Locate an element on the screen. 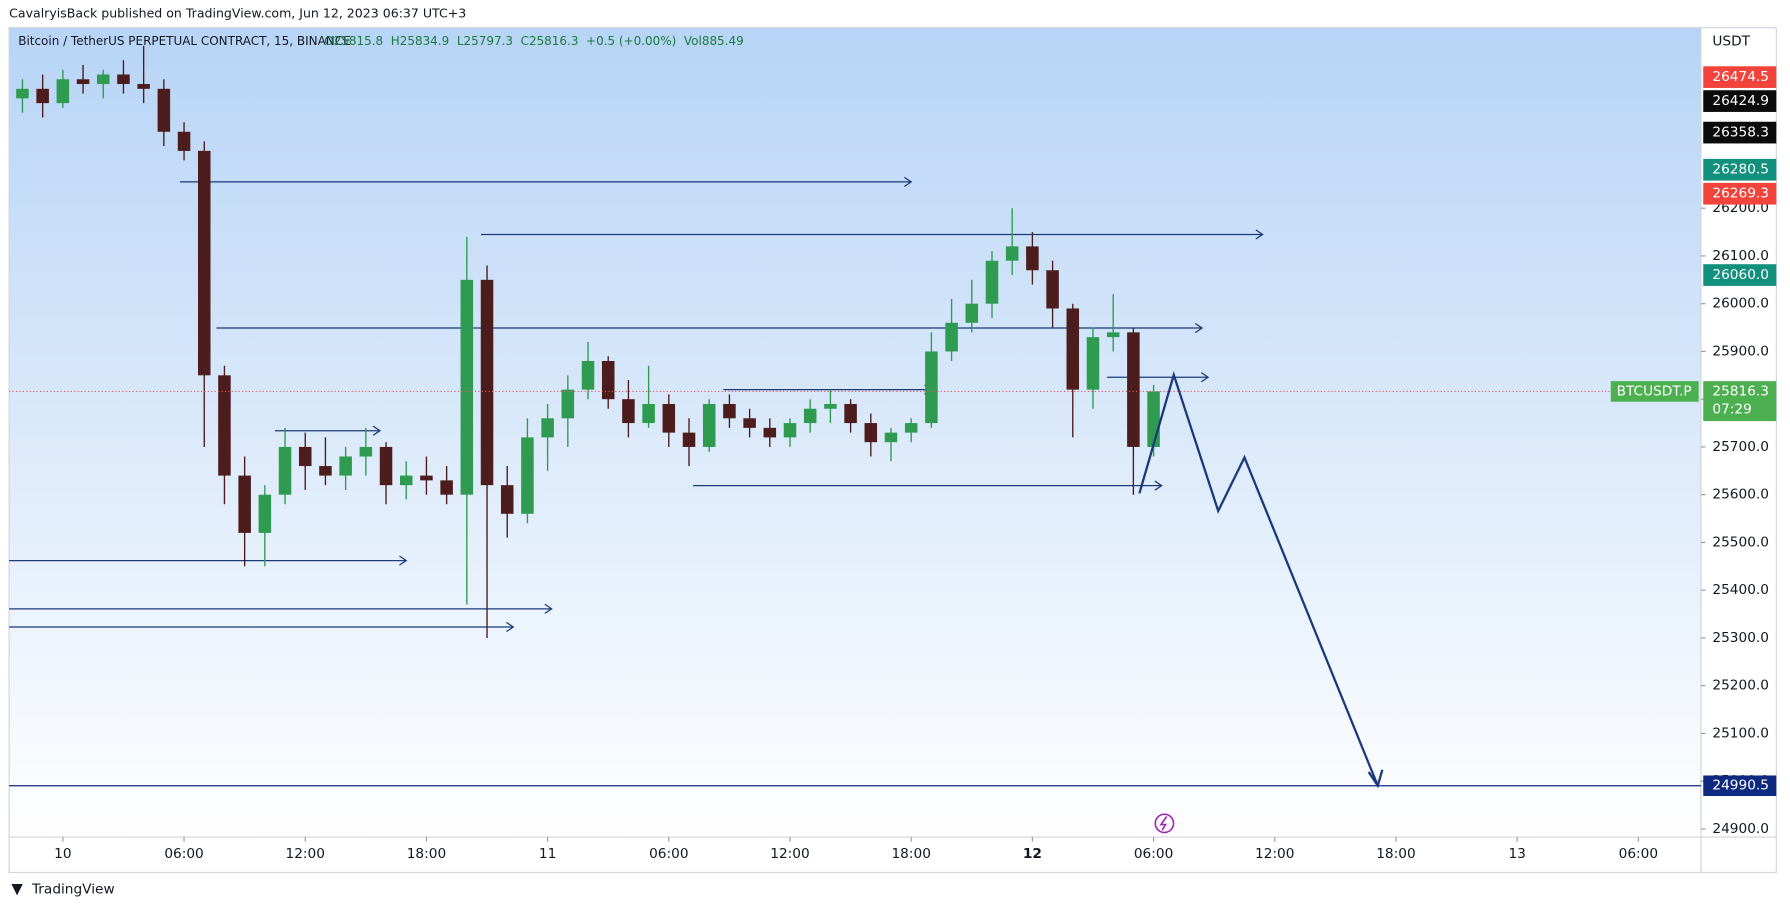  lightning-icon is located at coordinates (1164, 823).